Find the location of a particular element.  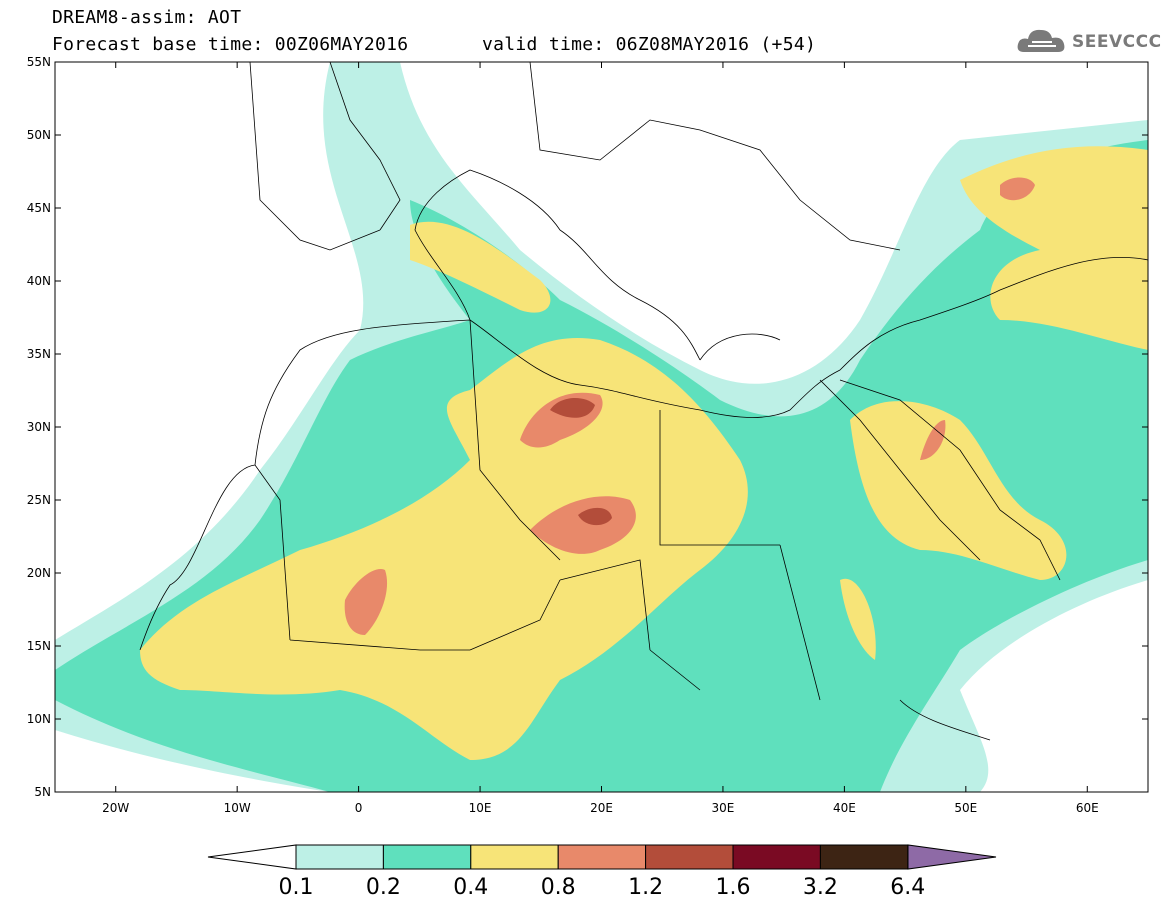

lon-tick-label: 40E is located at coordinates (844, 808).